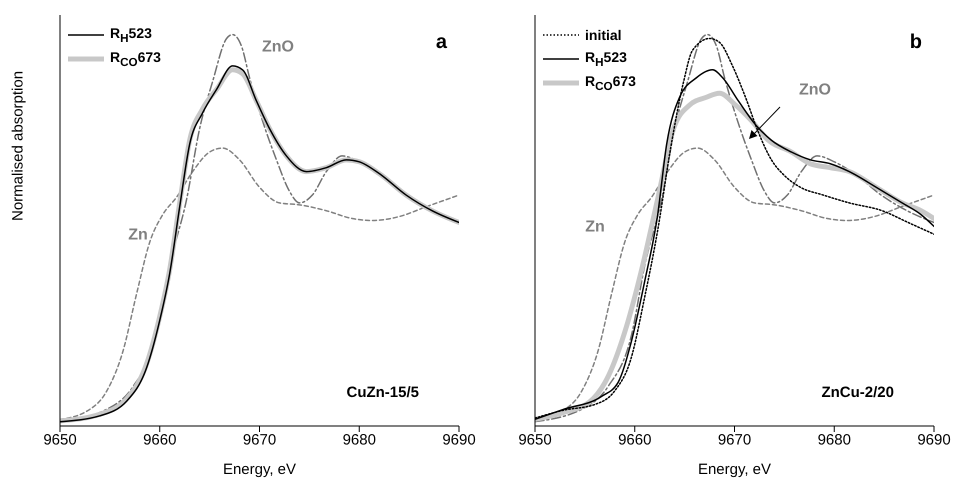  Describe the element at coordinates (916, 42) in the screenshot. I see `annotation: b` at that location.